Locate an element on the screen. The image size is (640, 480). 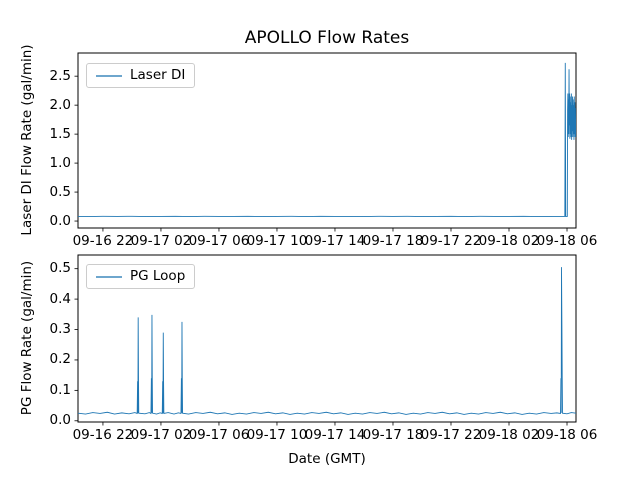
y-tick-label: 2.0 is located at coordinates (60, 104).